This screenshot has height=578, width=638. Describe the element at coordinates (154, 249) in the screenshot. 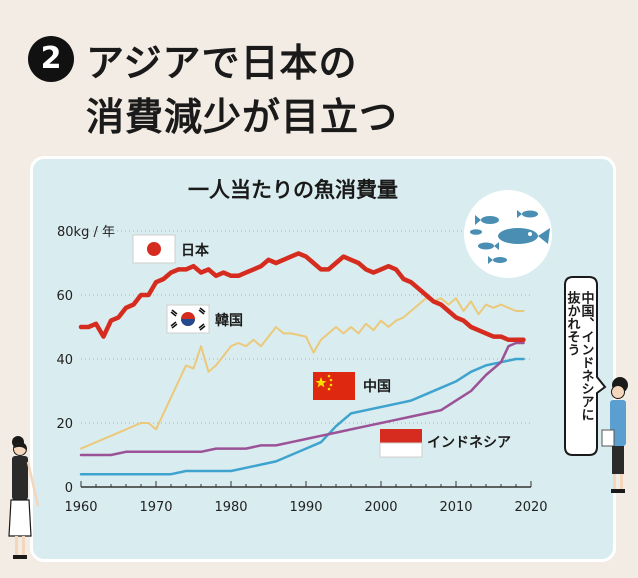

I see `japan-flag-icon` at that location.